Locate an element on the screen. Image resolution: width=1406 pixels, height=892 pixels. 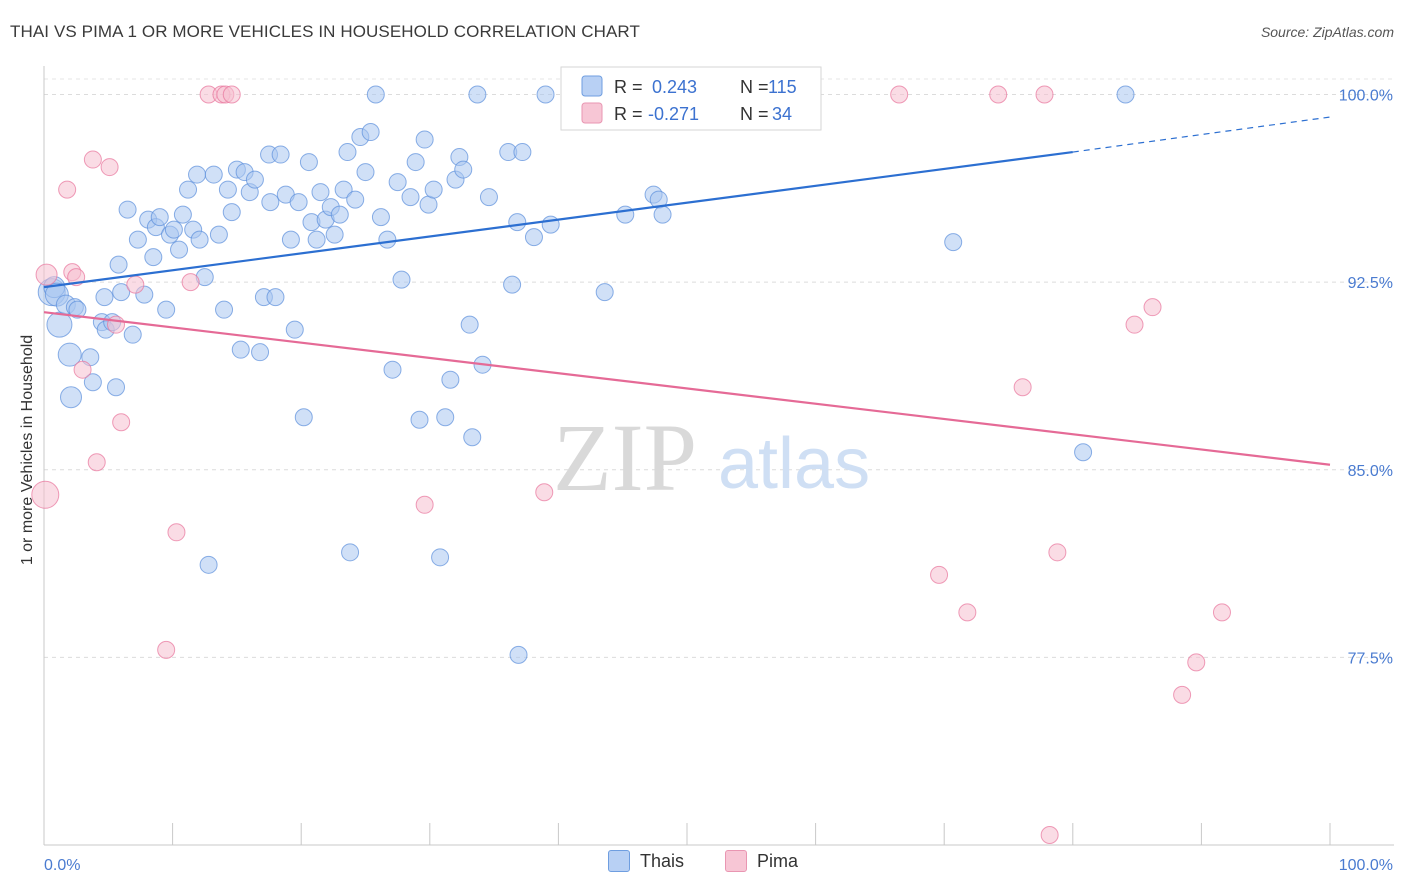
watermark-zip: ZIP is located at coordinates (625, 457).